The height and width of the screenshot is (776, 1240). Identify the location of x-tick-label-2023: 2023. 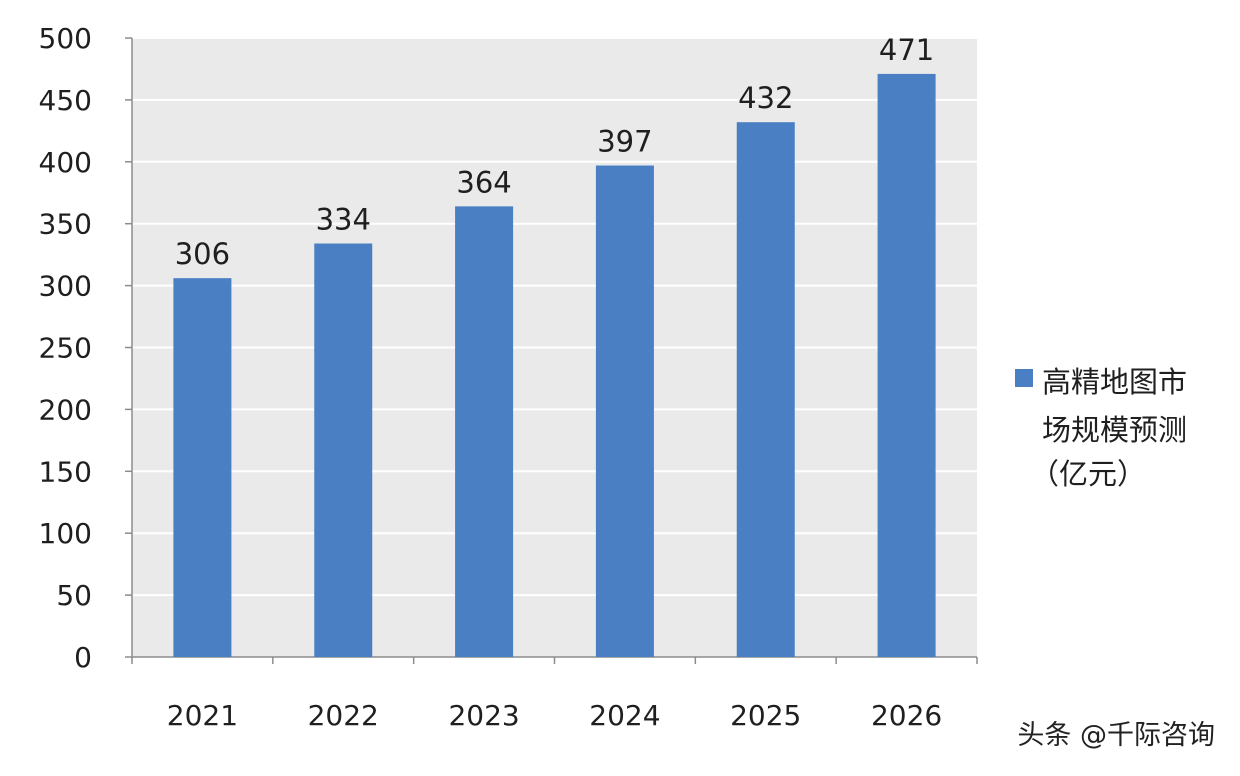
(483, 715).